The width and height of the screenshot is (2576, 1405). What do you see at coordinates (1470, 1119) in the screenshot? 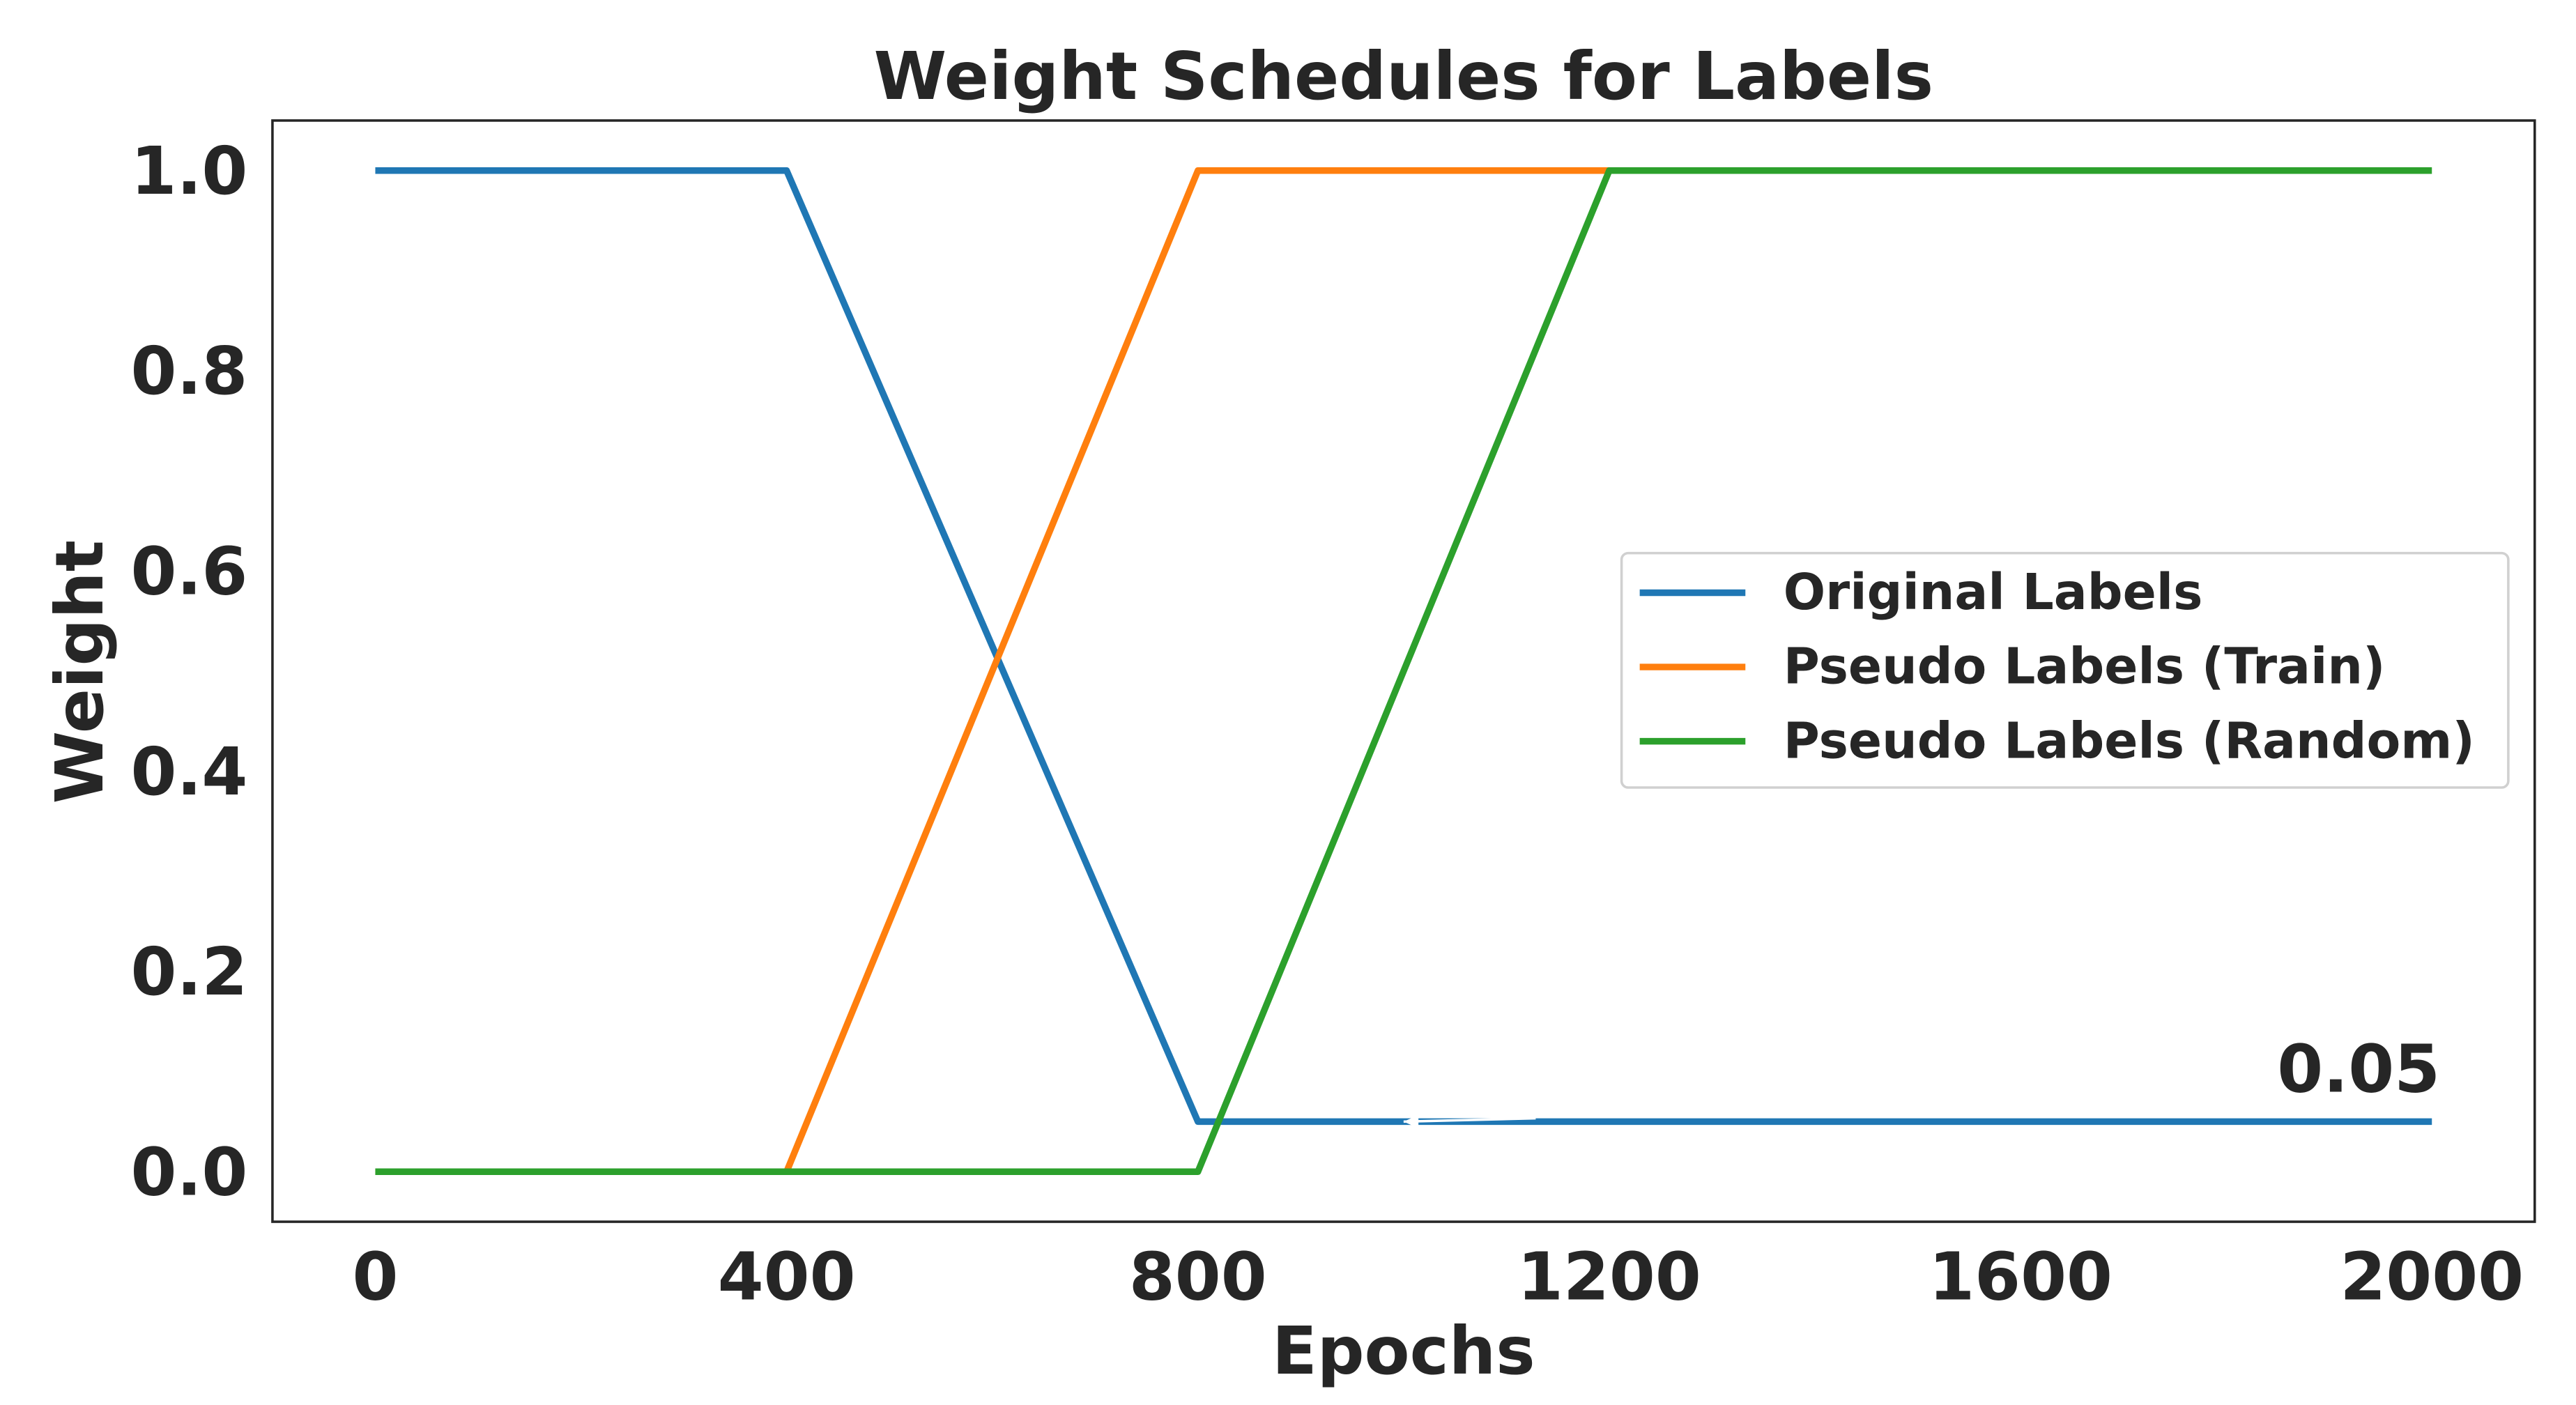
I see `annotation-arrow` at bounding box center [1470, 1119].